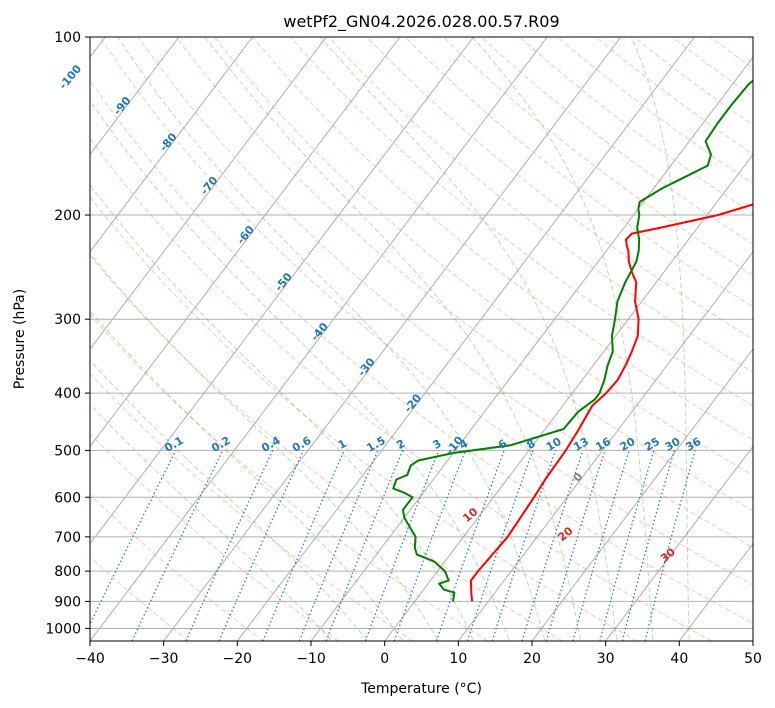 The image size is (775, 708). What do you see at coordinates (90, 659) in the screenshot?
I see `x-tick-label: −40` at bounding box center [90, 659].